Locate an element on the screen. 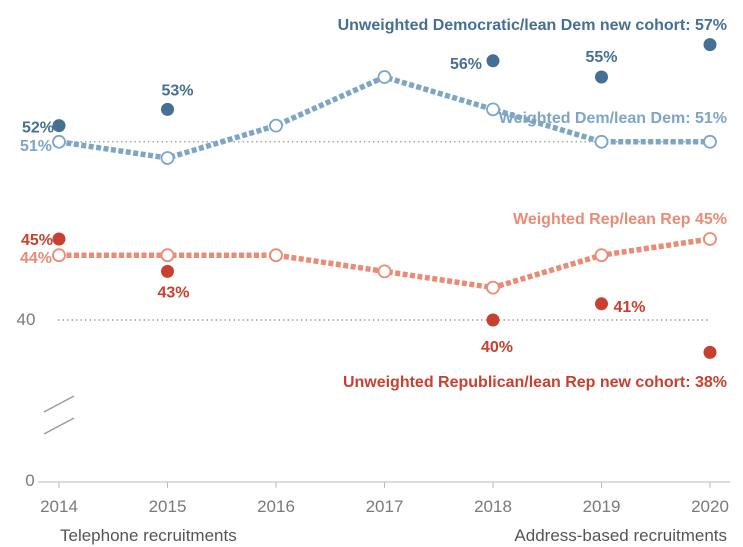 The width and height of the screenshot is (743, 547). point-wdem-2020 is located at coordinates (710, 141).